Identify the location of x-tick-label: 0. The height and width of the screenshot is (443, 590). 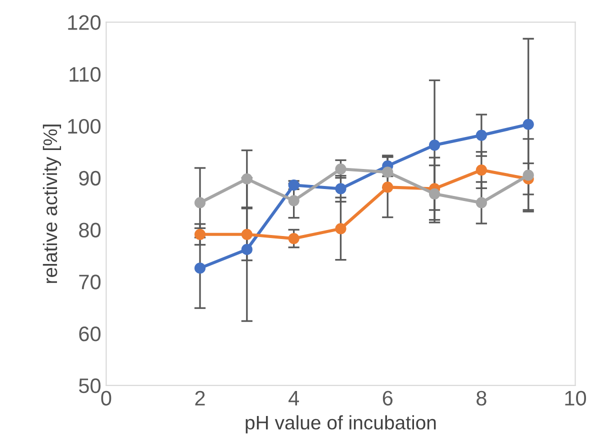
(106, 398).